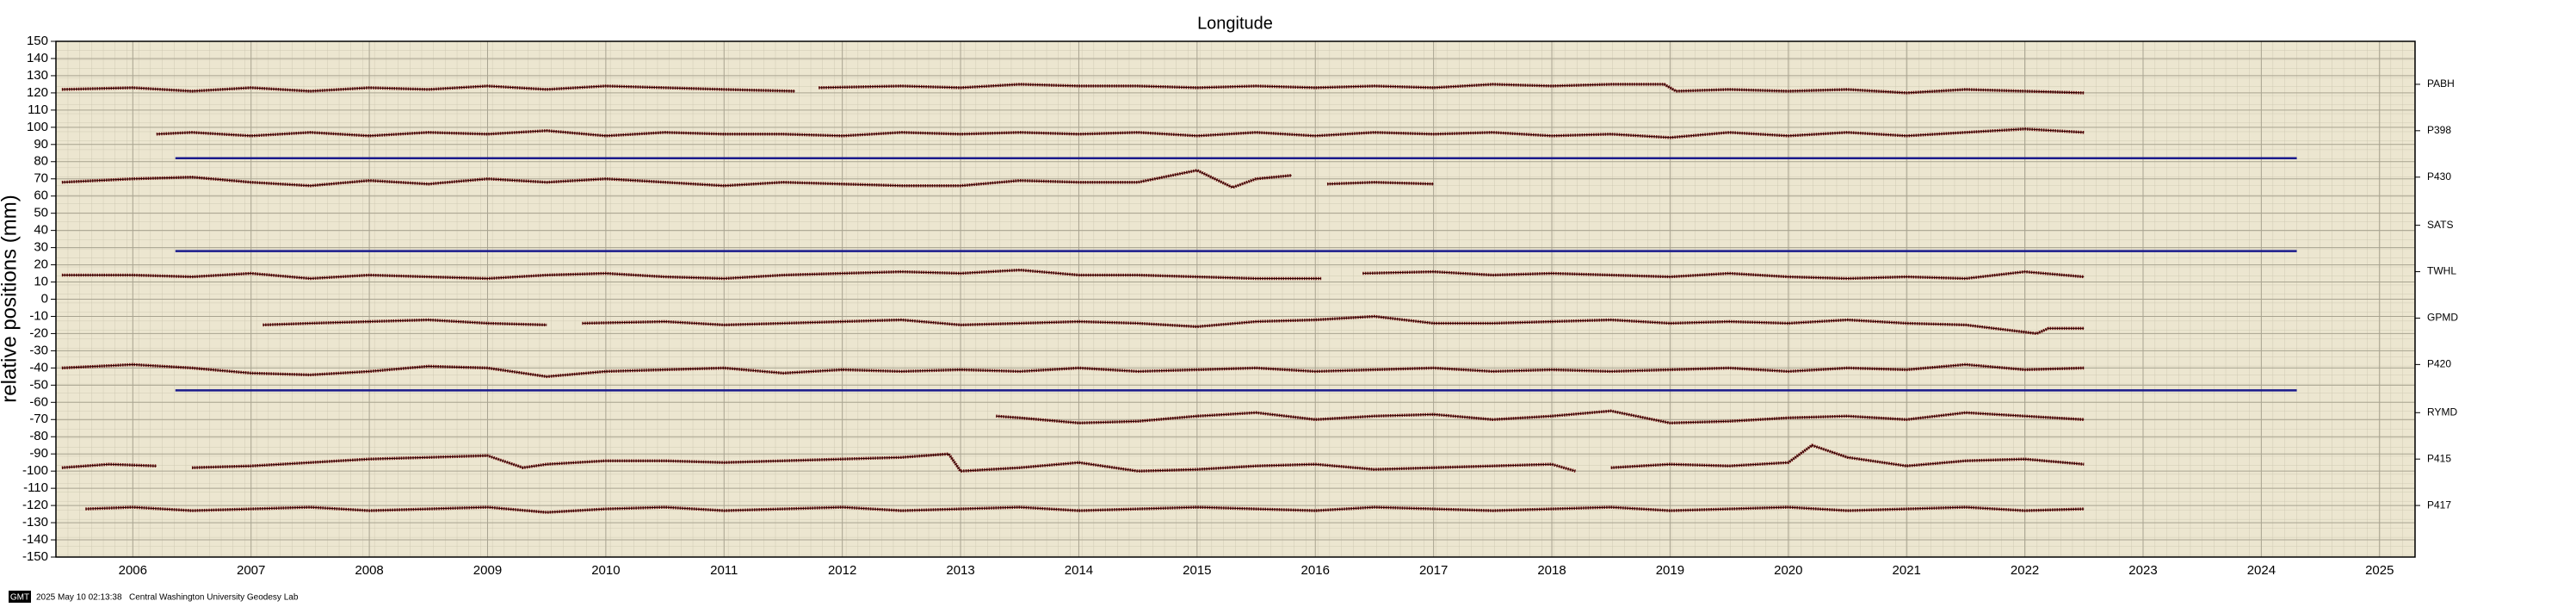 The height and width of the screenshot is (607, 2576). Describe the element at coordinates (369, 570) in the screenshot. I see `x-tick-label: 2008` at that location.